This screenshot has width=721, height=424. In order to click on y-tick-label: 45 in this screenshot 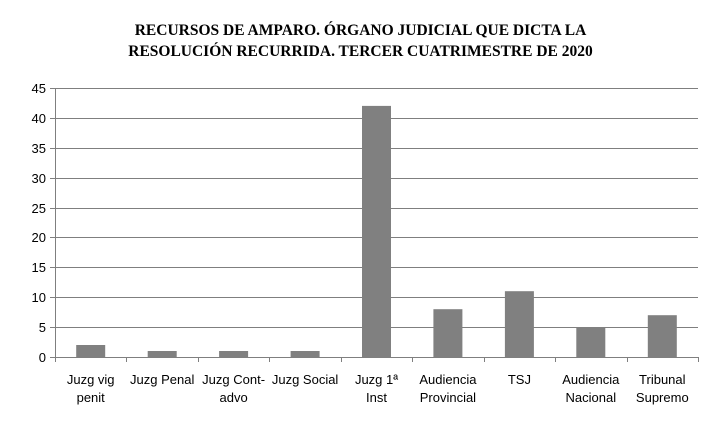, I will do `click(39, 88)`.